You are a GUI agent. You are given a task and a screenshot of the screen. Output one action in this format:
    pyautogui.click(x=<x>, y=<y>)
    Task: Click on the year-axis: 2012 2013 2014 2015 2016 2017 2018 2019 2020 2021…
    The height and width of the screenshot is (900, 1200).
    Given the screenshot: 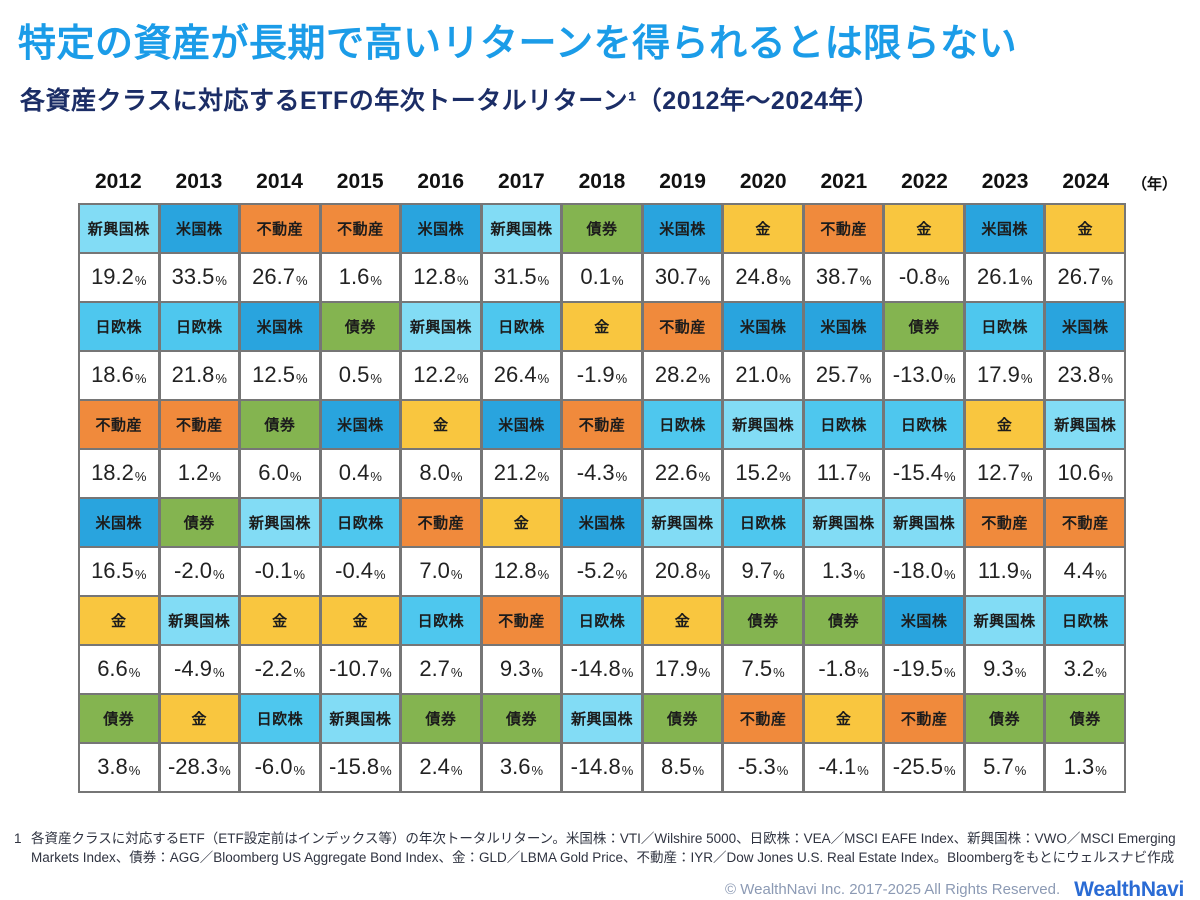 What is the action you would take?
    pyautogui.click(x=627, y=182)
    